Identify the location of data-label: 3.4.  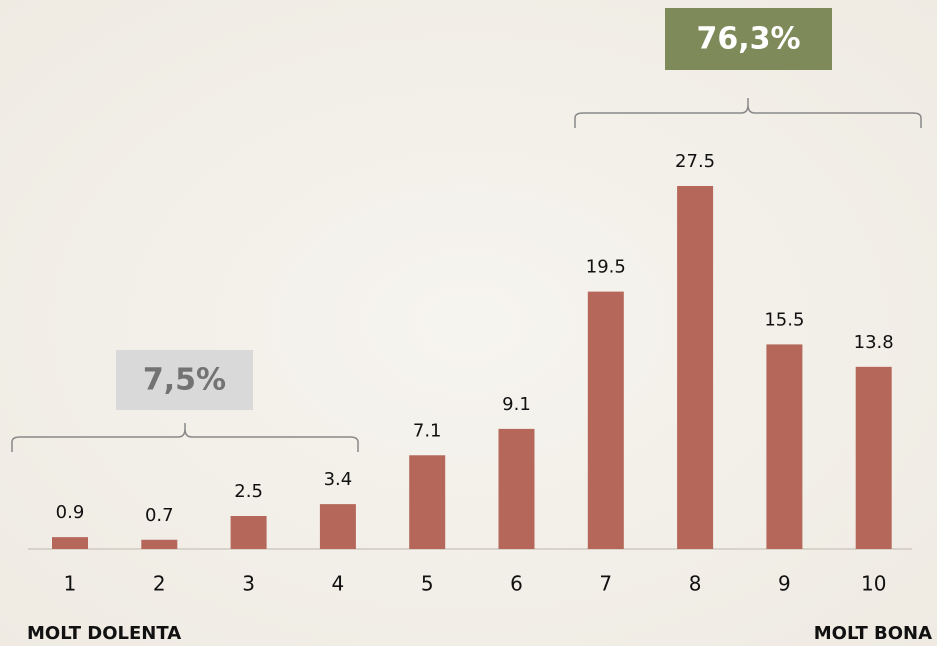
(338, 479).